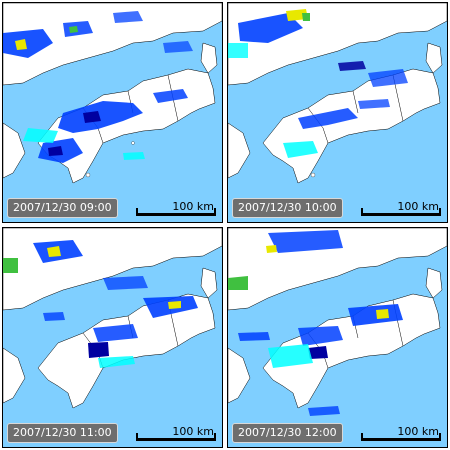 This screenshot has width=450, height=450. I want to click on timestamp-label: 2007/12/30 09:00, so click(62, 208).